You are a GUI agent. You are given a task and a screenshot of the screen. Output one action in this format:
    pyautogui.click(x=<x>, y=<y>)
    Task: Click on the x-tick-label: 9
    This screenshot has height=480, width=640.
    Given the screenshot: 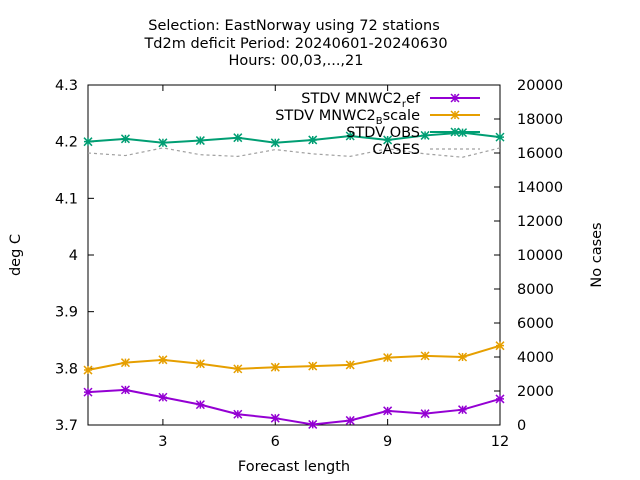 What is the action you would take?
    pyautogui.click(x=387, y=442)
    